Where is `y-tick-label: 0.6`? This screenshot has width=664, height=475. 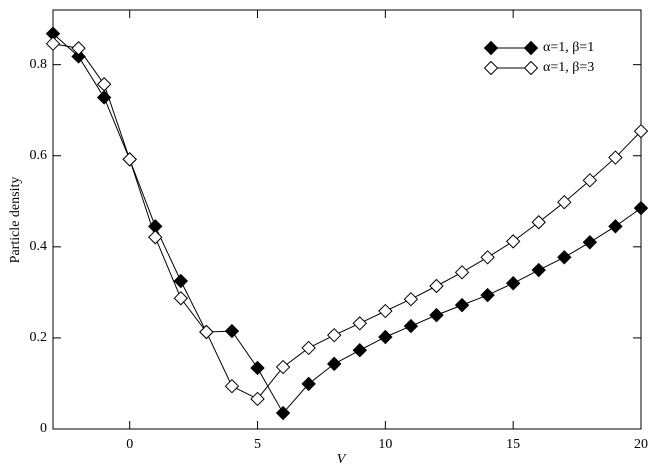
y-tick-label: 0.6 is located at coordinates (39, 155).